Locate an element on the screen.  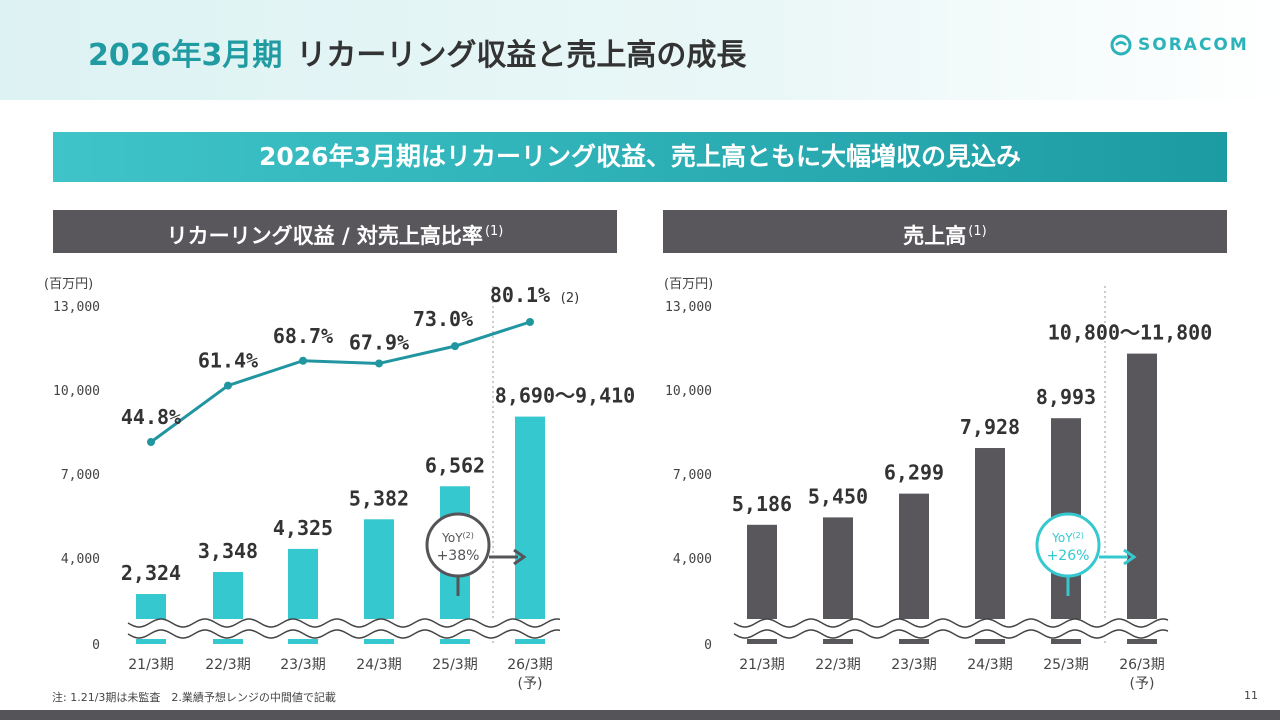
yoy-value: +26% is located at coordinates (1068, 556).